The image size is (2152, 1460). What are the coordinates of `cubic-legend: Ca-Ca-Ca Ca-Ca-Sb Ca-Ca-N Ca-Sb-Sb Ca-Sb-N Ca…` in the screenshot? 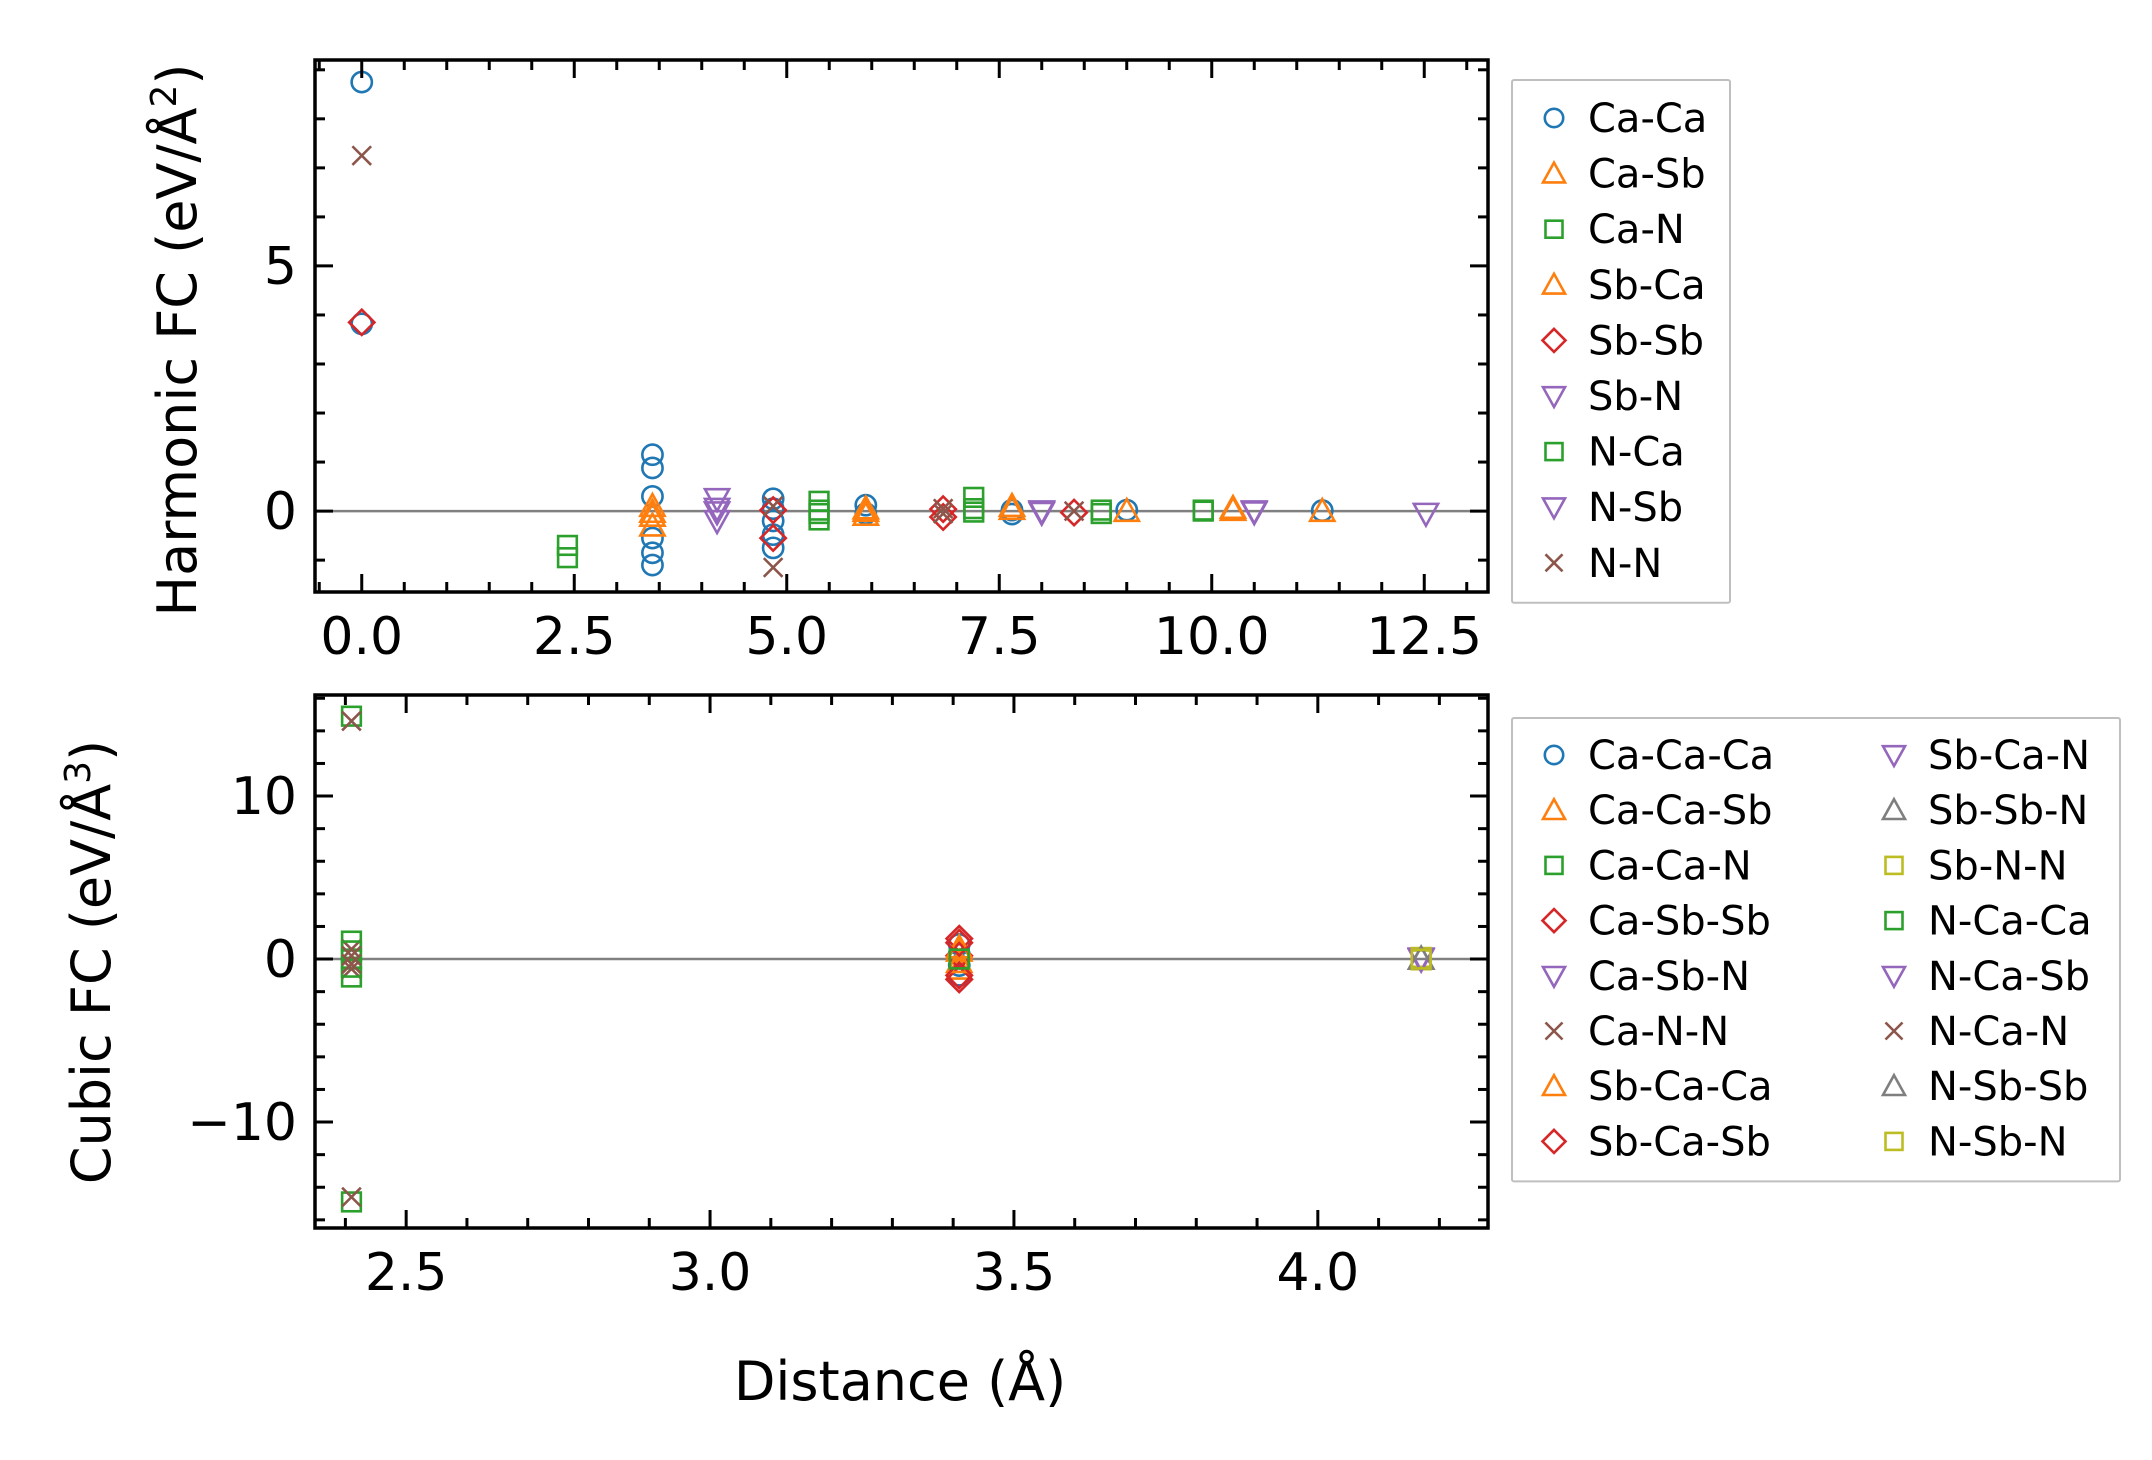 It's located at (1816, 950).